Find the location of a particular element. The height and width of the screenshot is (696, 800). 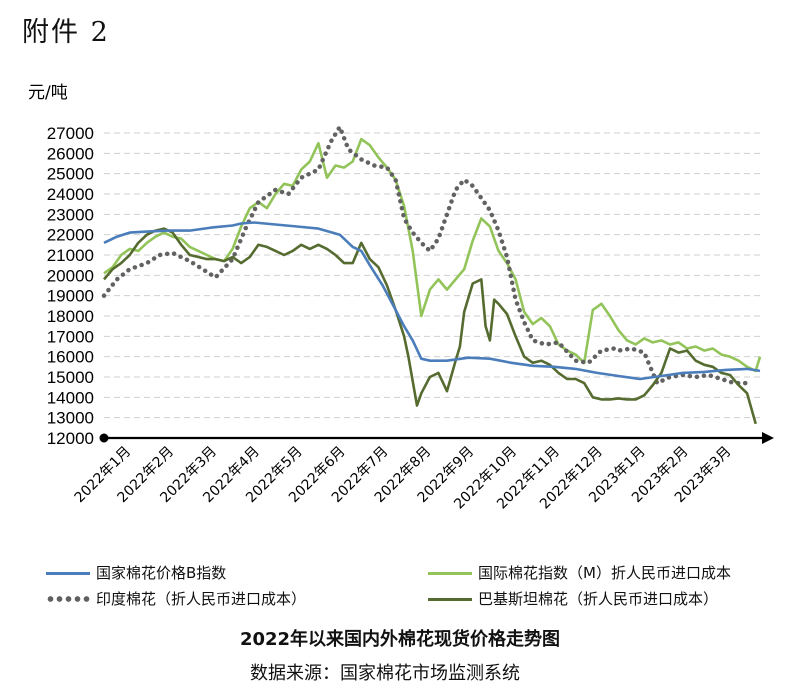

y-tick-label: 24000 is located at coordinates (70, 194).